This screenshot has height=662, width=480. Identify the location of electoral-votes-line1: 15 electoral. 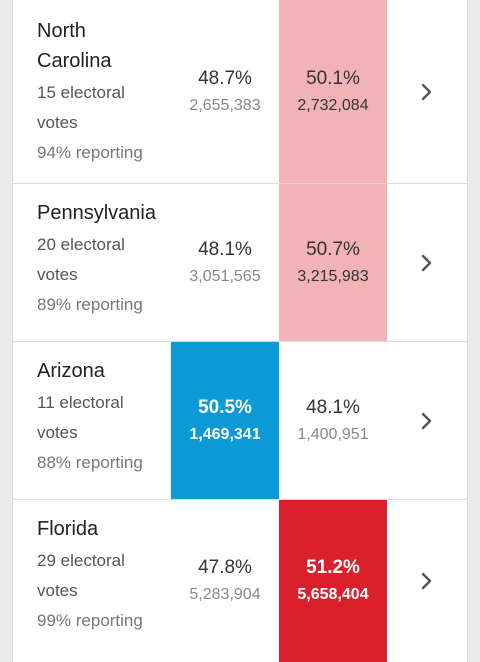
(81, 92).